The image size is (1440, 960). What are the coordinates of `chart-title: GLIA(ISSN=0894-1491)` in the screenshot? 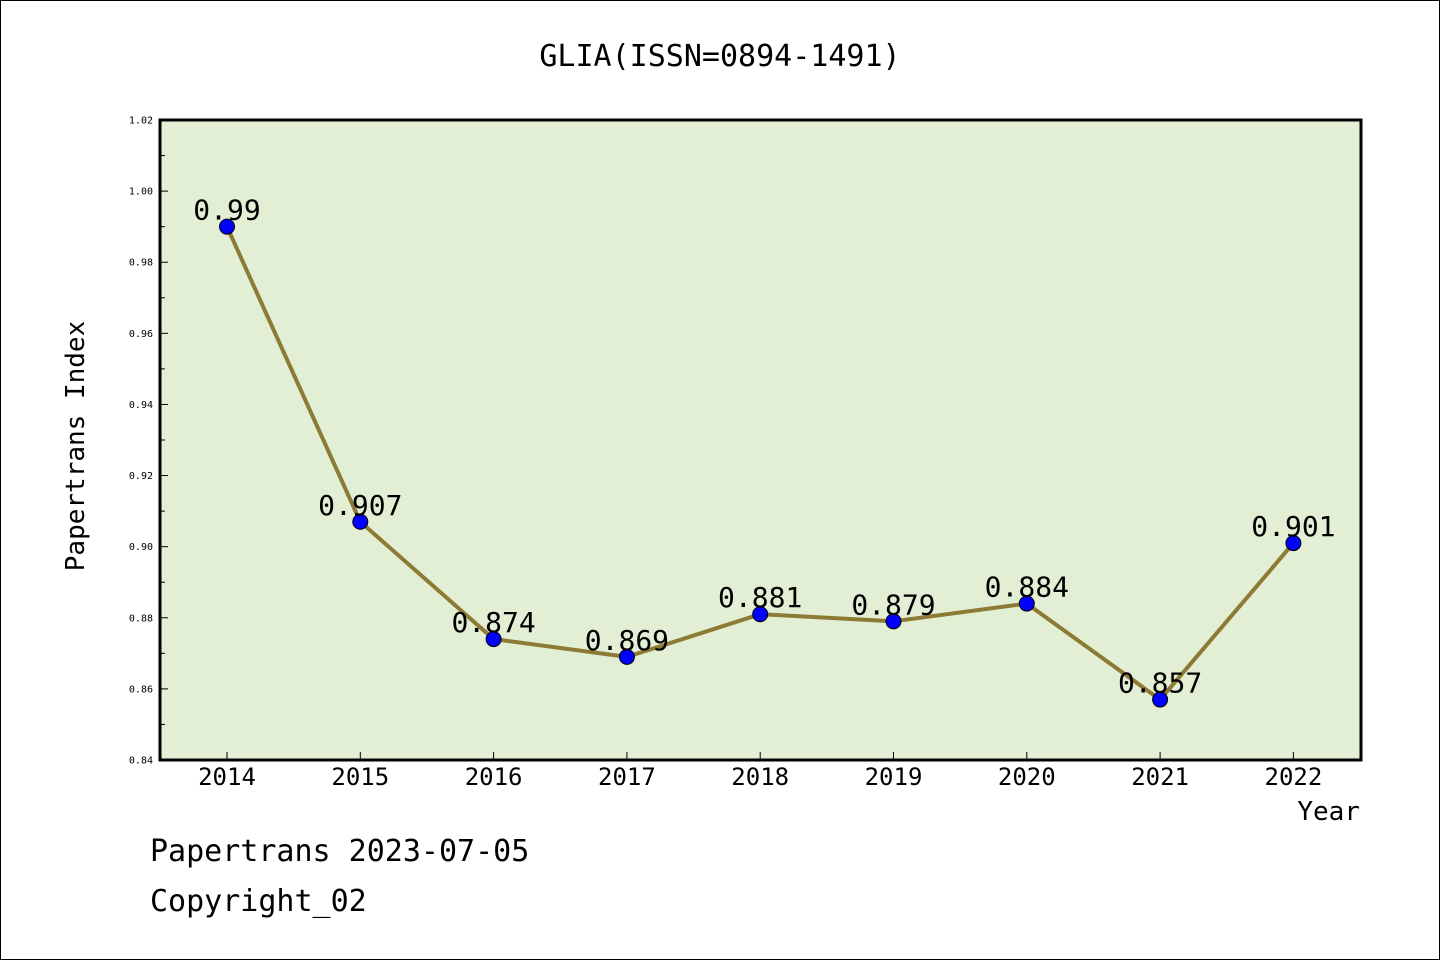 It's located at (719, 56).